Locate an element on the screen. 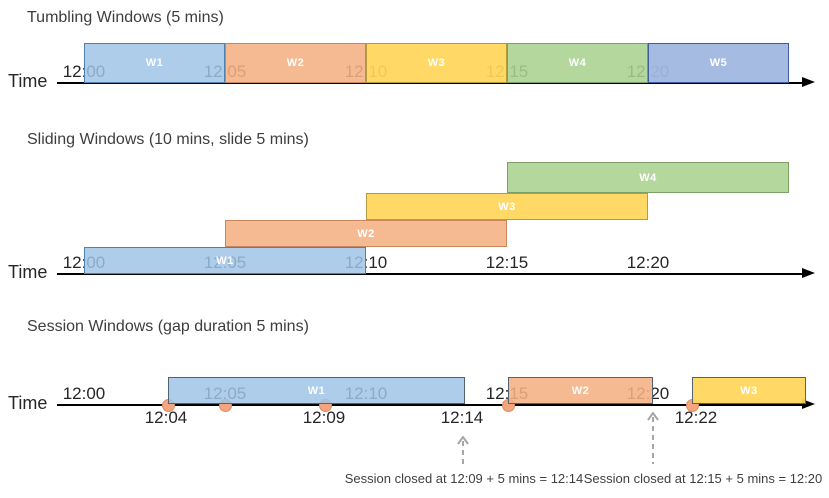 This screenshot has width=829, height=498. tumbling-window-w5: W5 is located at coordinates (718, 63).